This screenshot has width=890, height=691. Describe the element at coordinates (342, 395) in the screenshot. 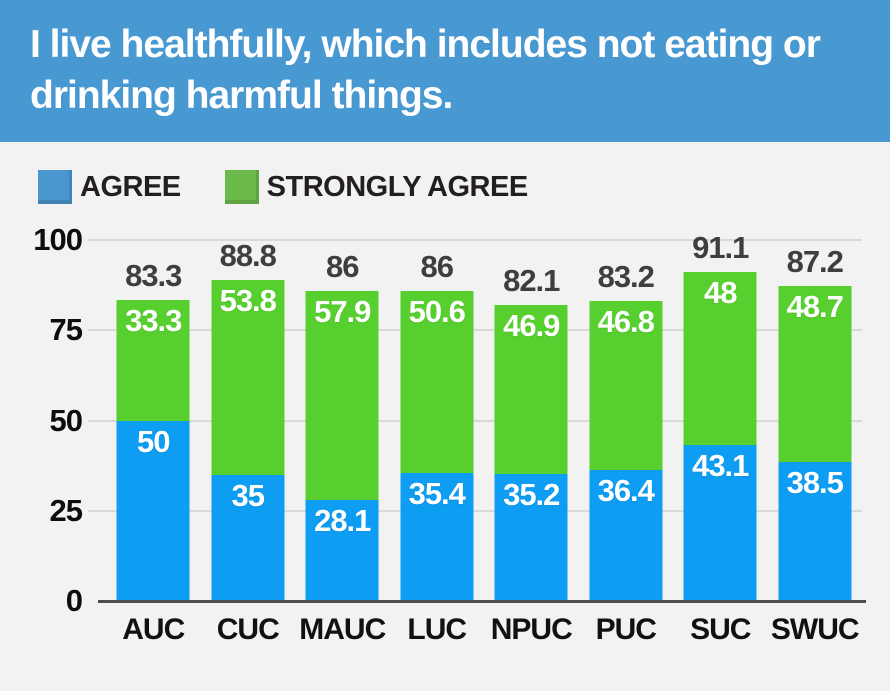

I see `segment-strongly-agree-mauc: 57.9` at that location.